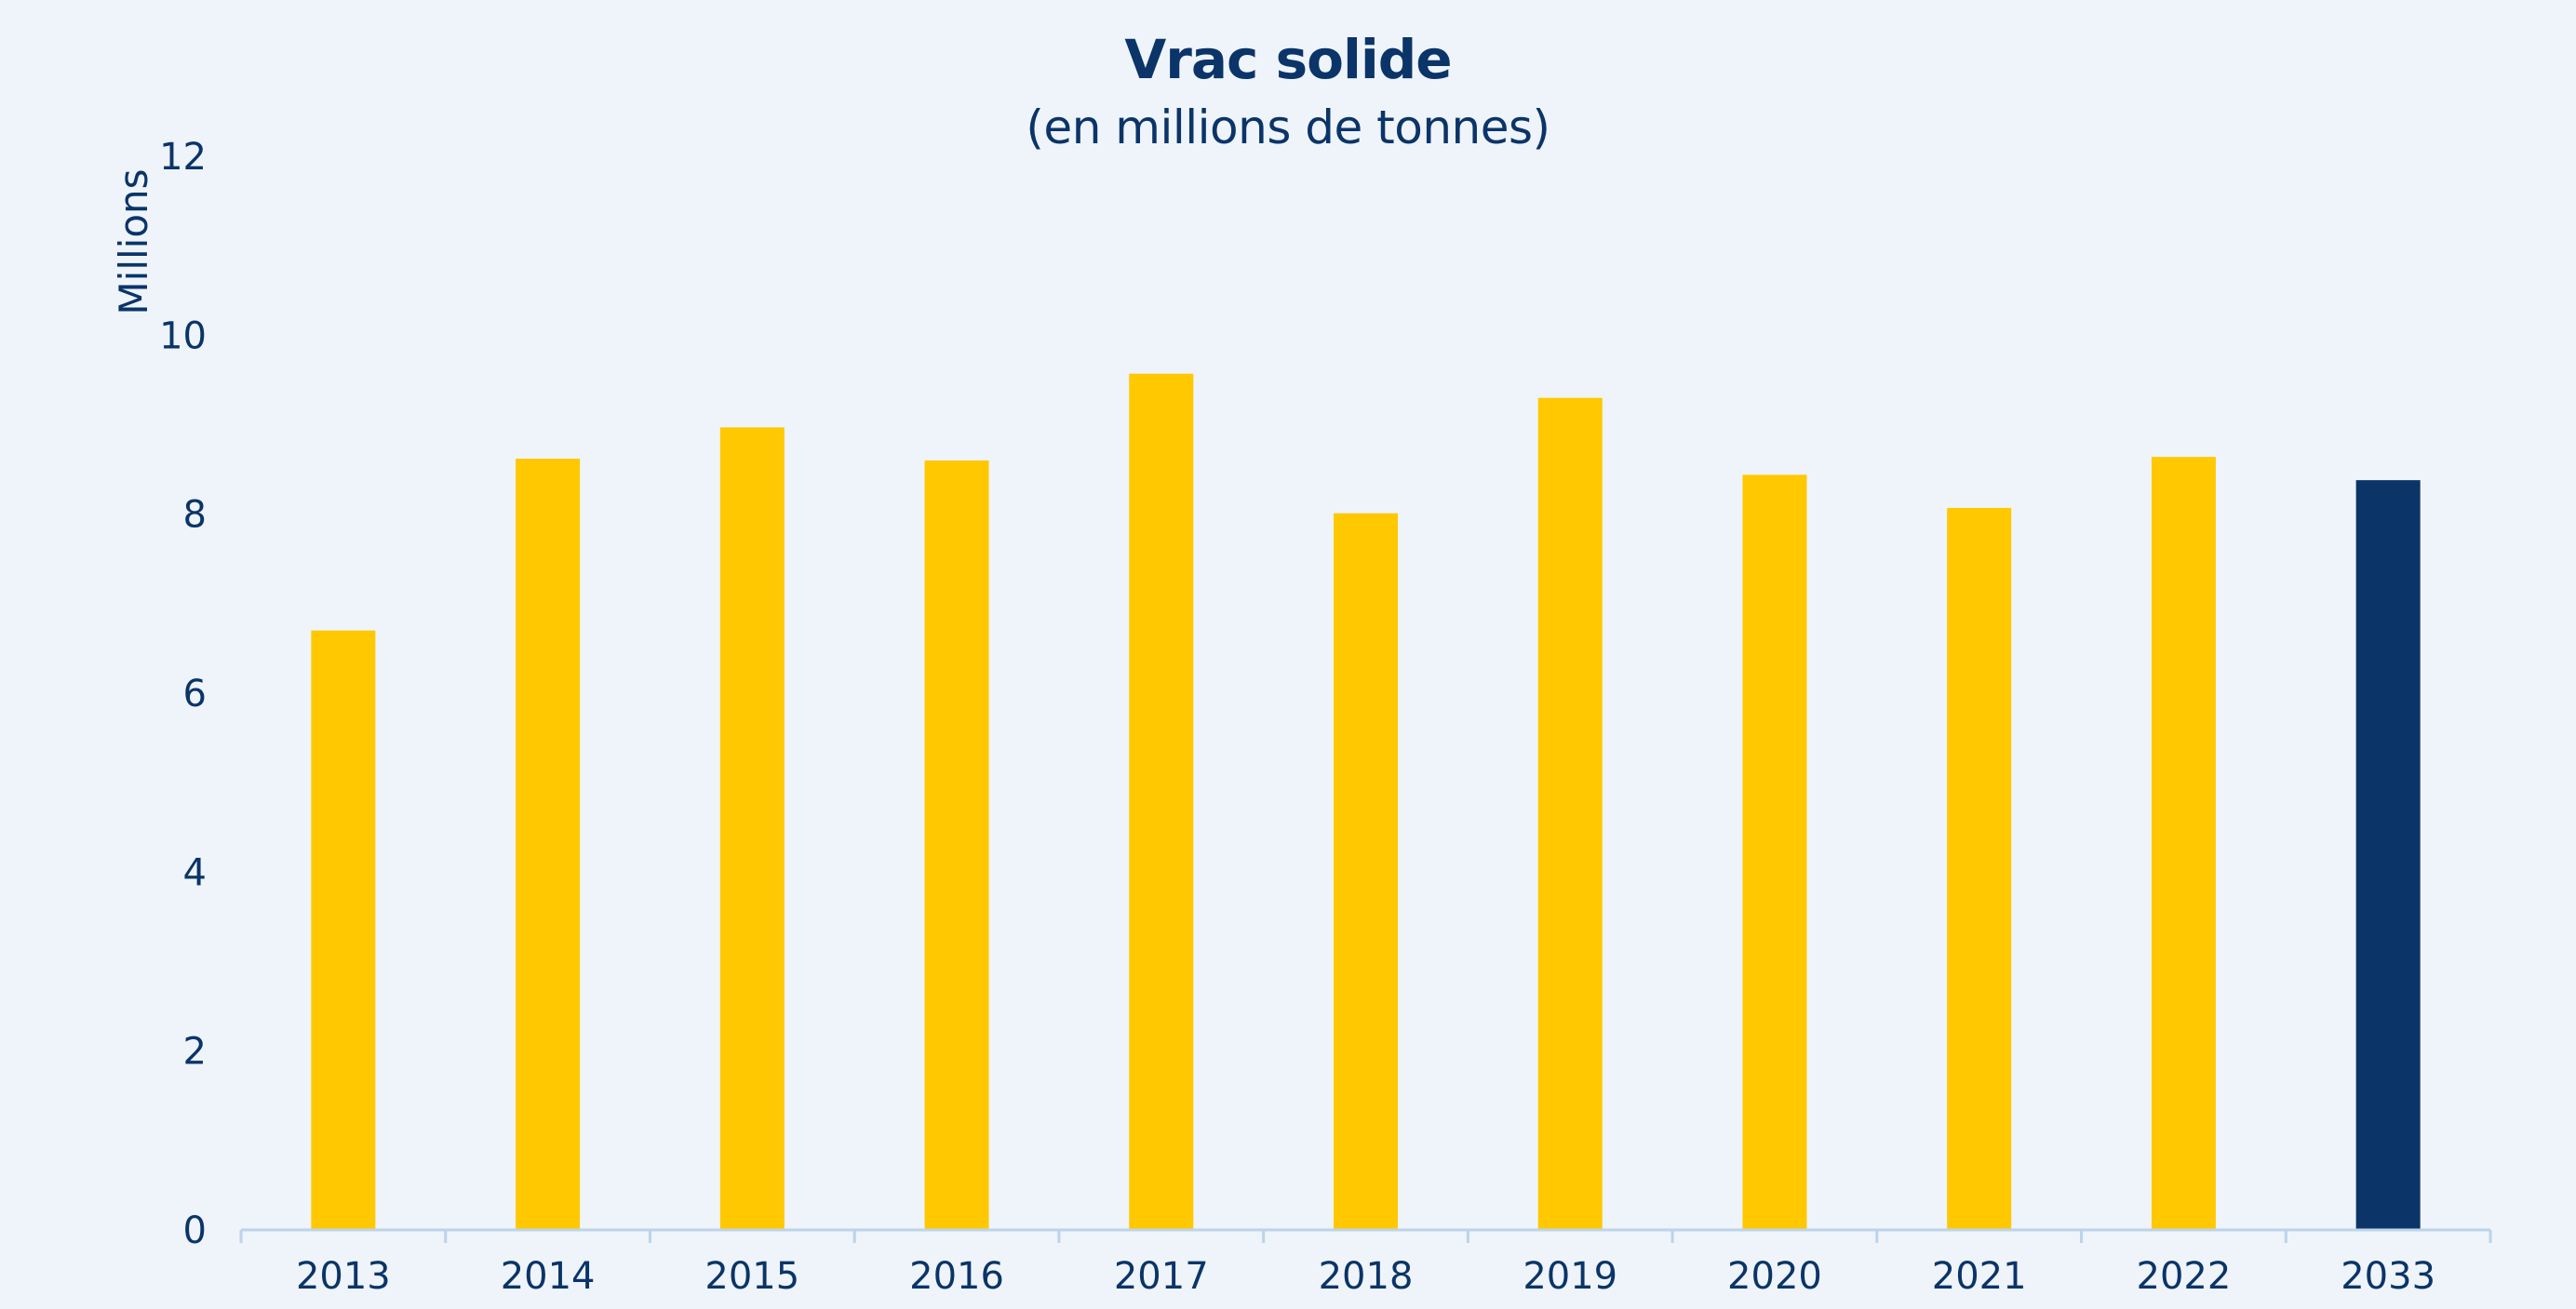 The image size is (2576, 1309). I want to click on x-tick-label: 2022, so click(2184, 1277).